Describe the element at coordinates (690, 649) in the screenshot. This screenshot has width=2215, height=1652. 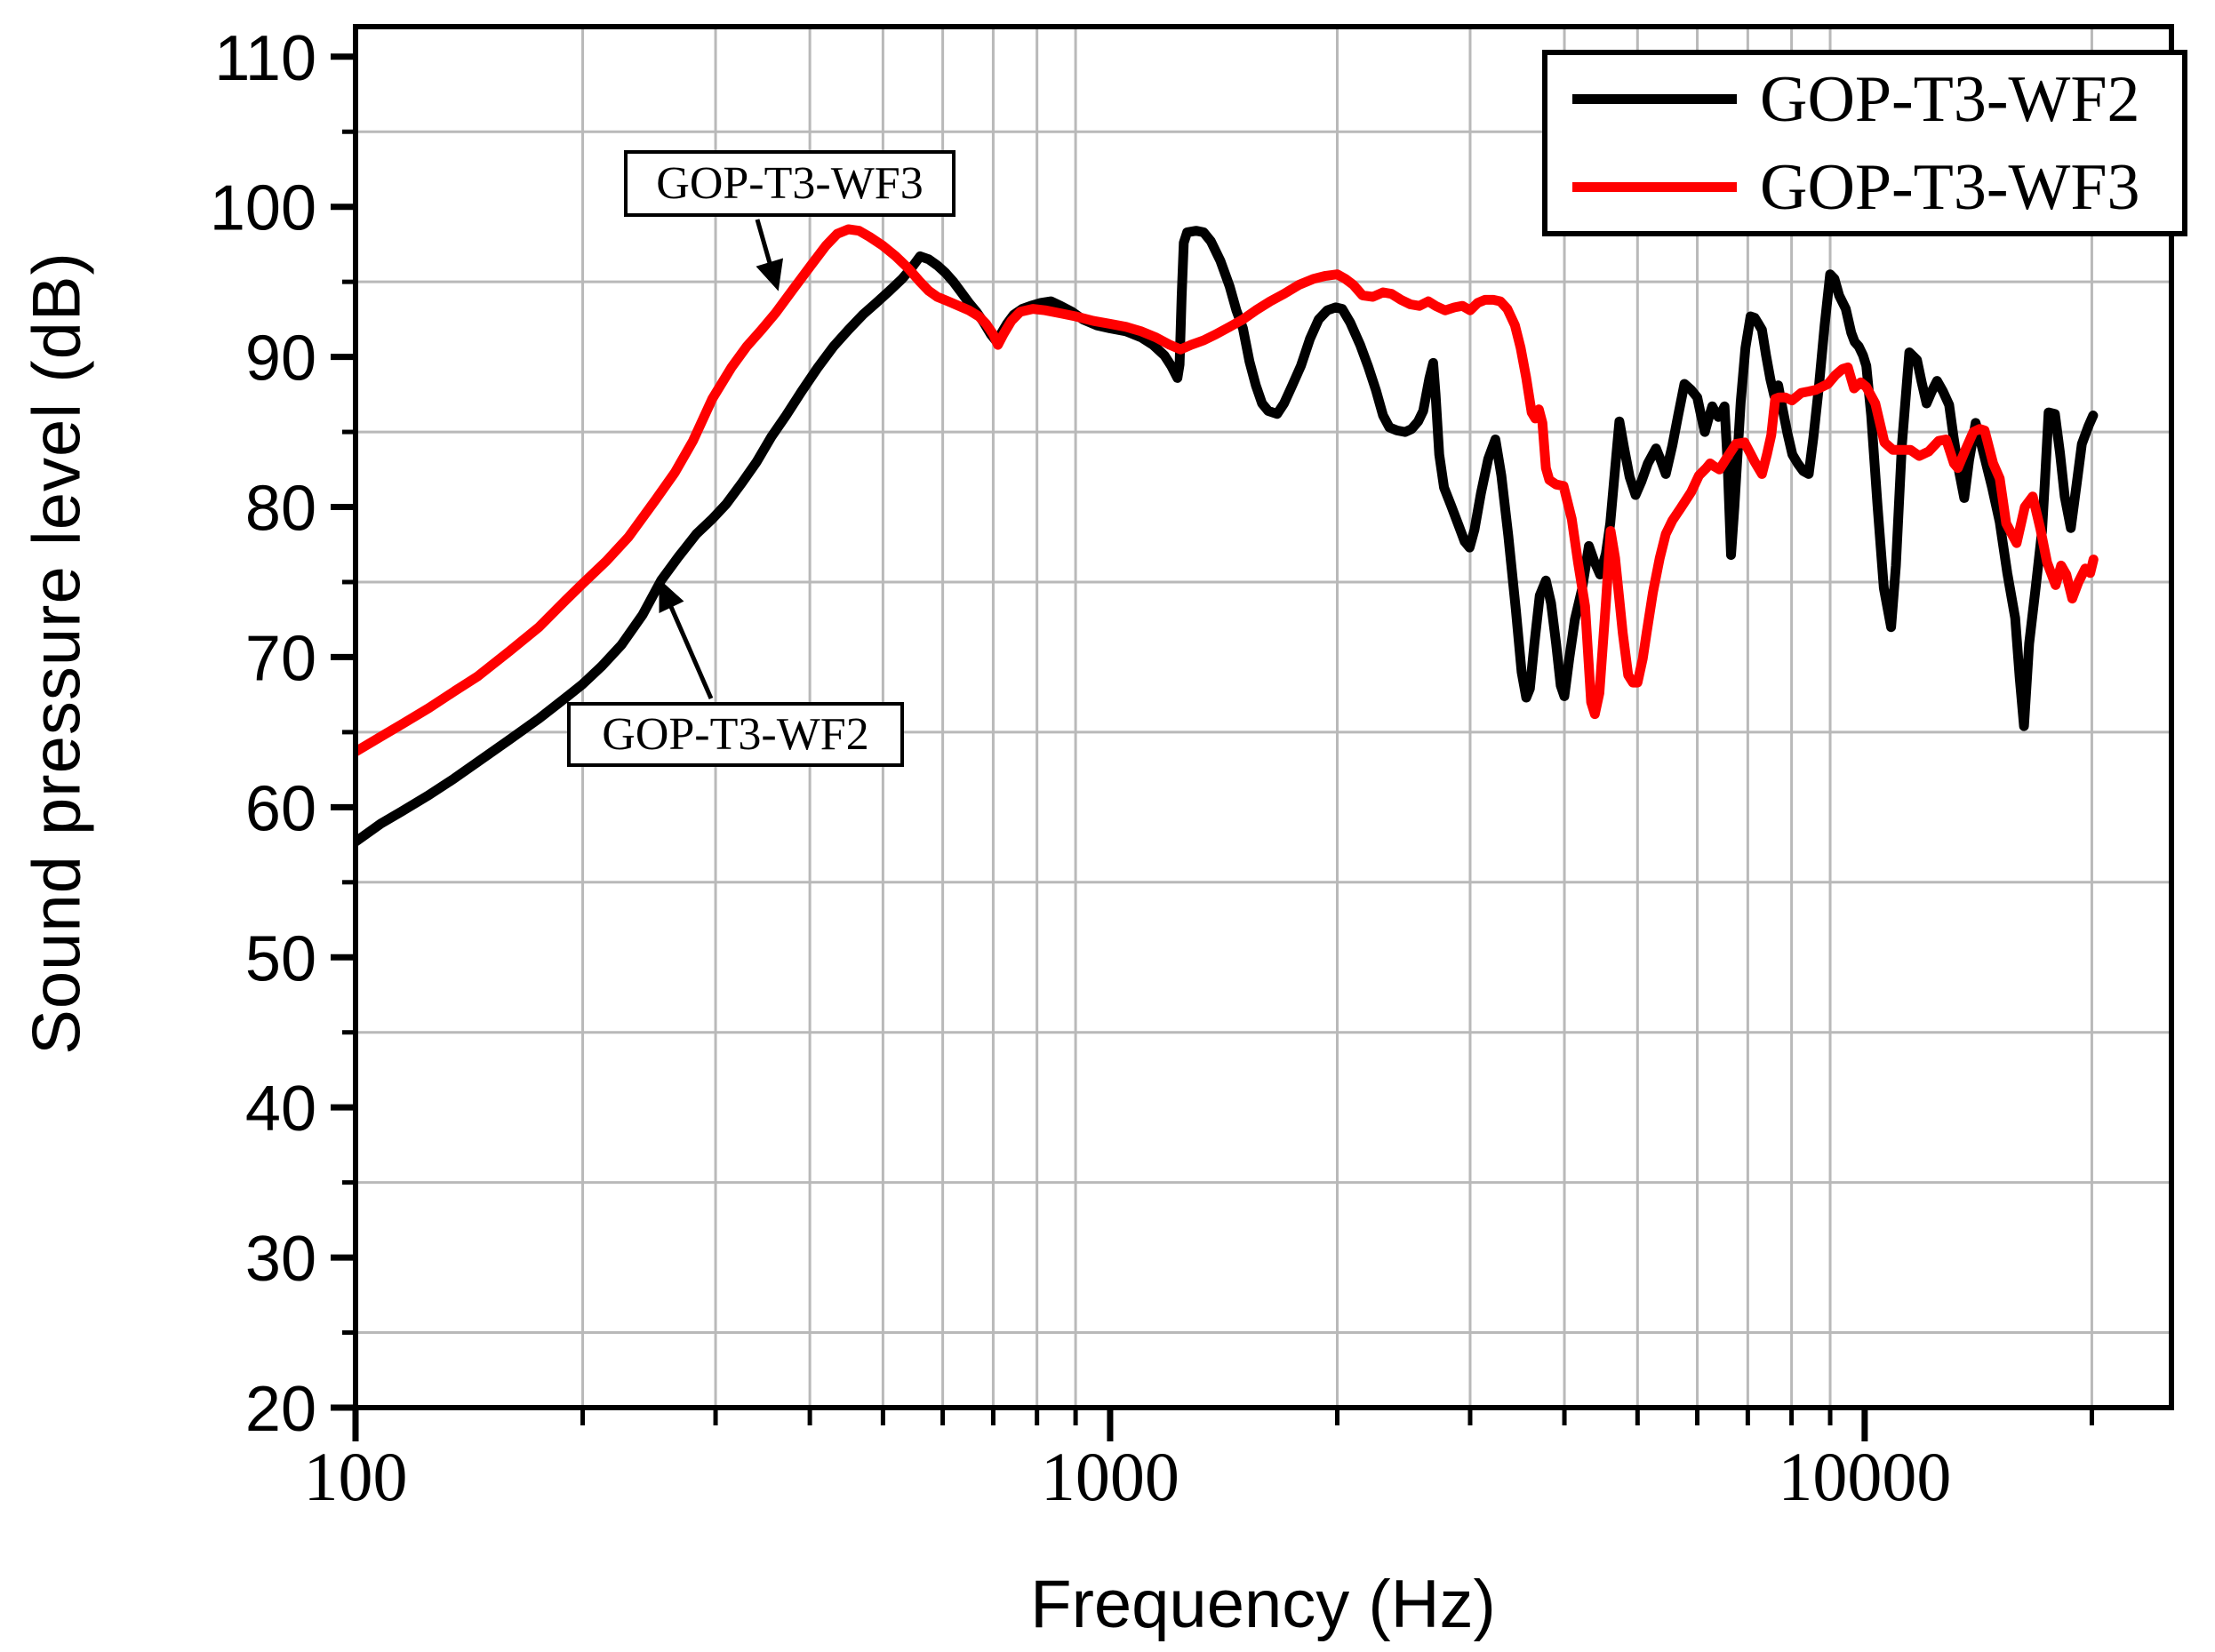
I see `arrow-line-wf2` at that location.